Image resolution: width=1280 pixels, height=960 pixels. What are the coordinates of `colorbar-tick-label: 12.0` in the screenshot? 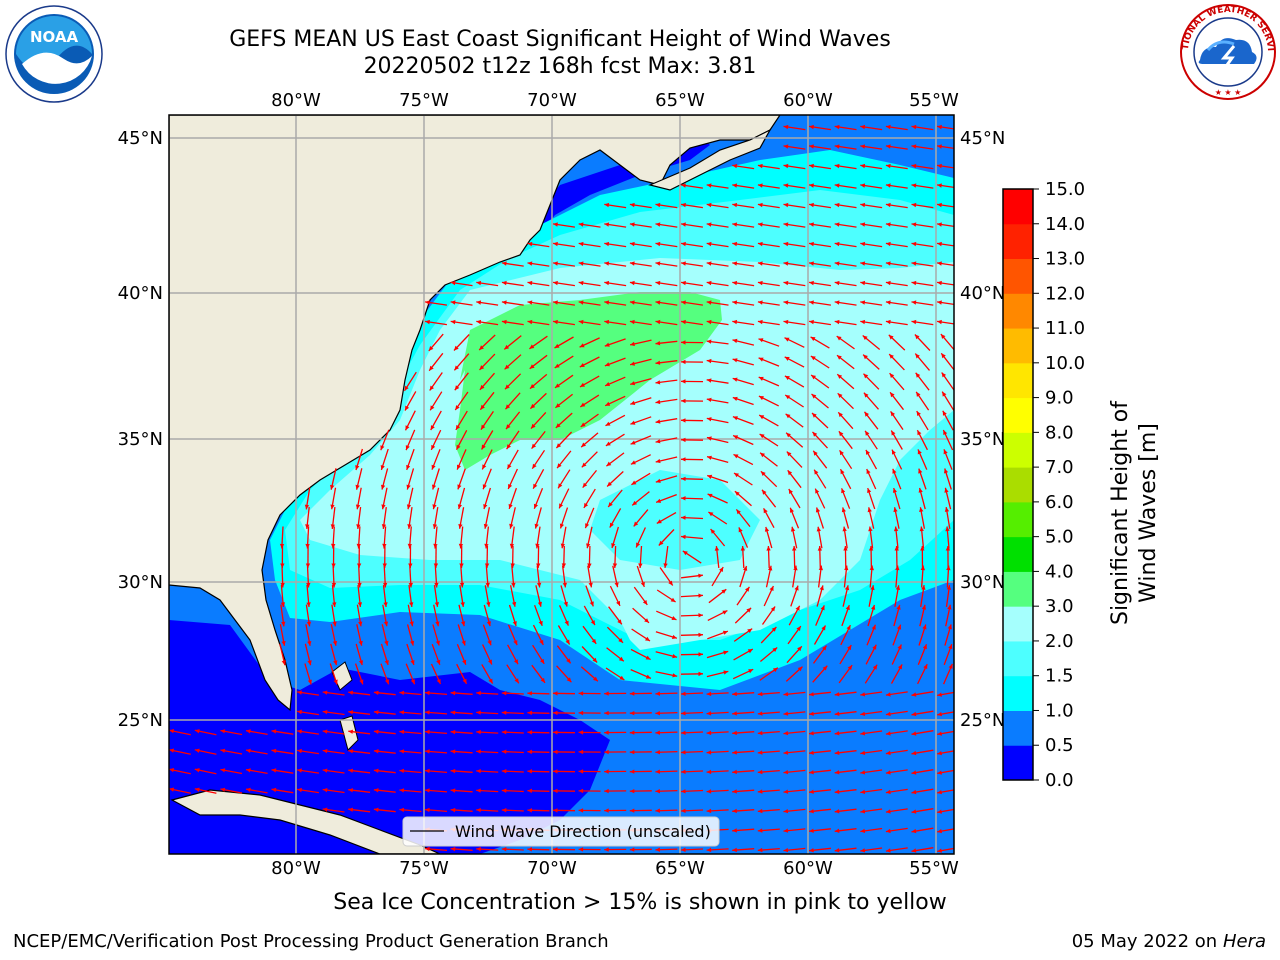 It's located at (1065, 293).